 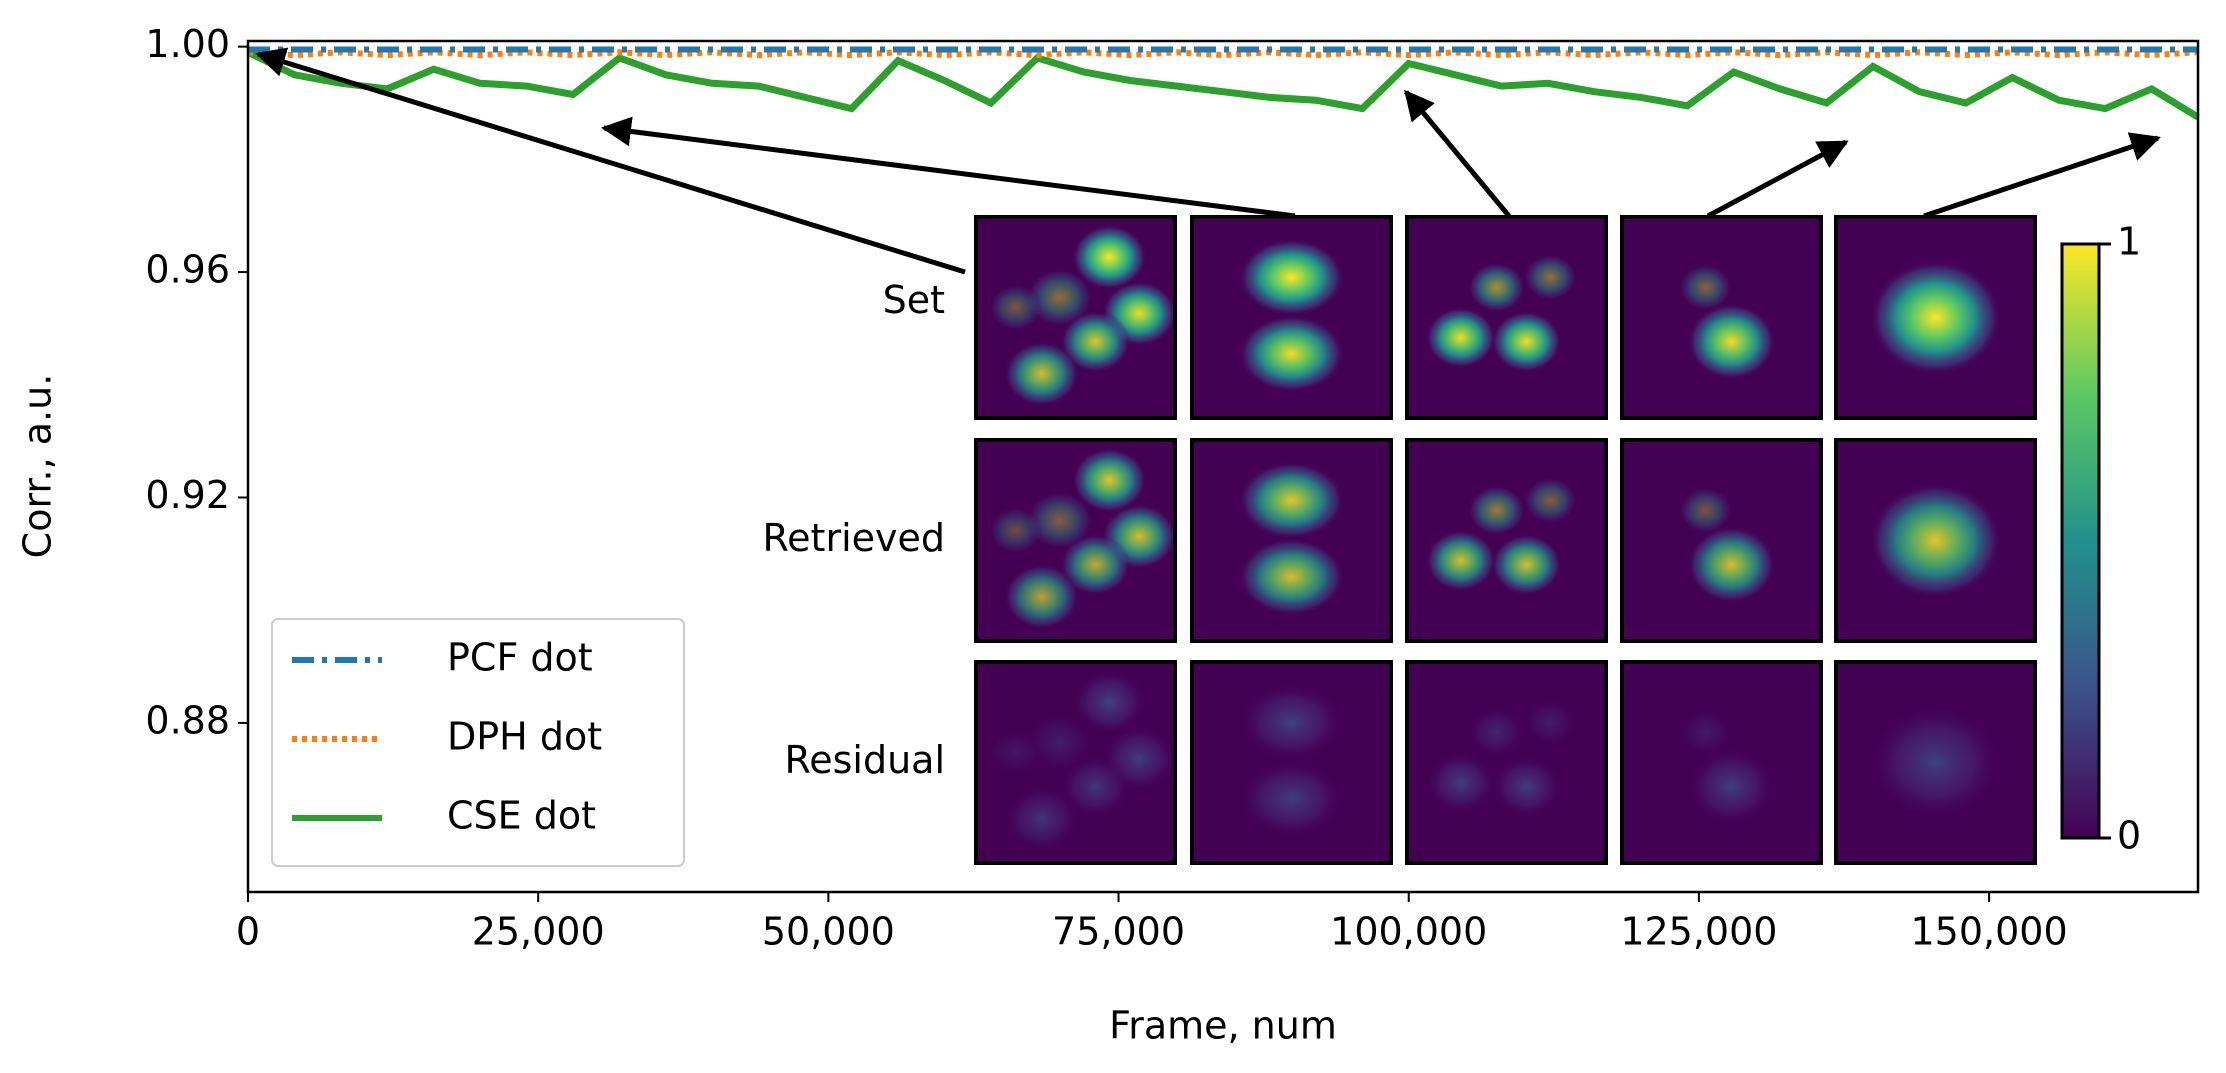 What do you see at coordinates (828, 932) in the screenshot?
I see `x-tick-label: 50,000` at bounding box center [828, 932].